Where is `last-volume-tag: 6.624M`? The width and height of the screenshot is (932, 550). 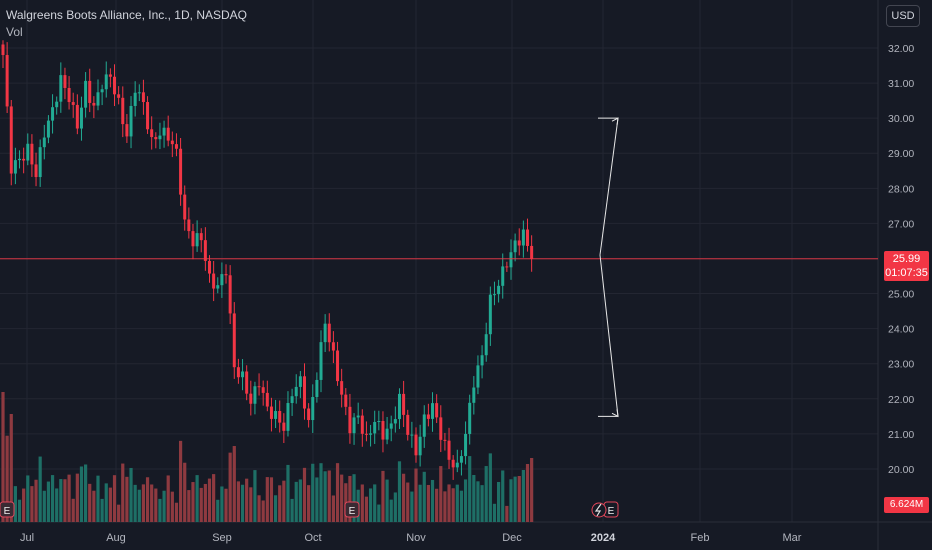
last-volume-tag: 6.624M is located at coordinates (906, 505).